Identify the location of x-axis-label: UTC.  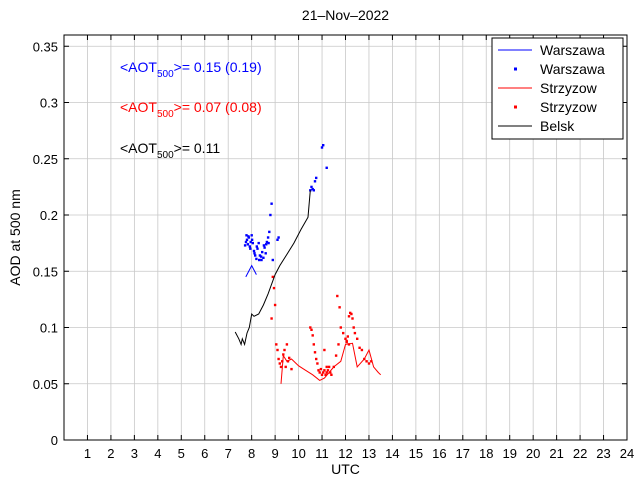
(345, 469).